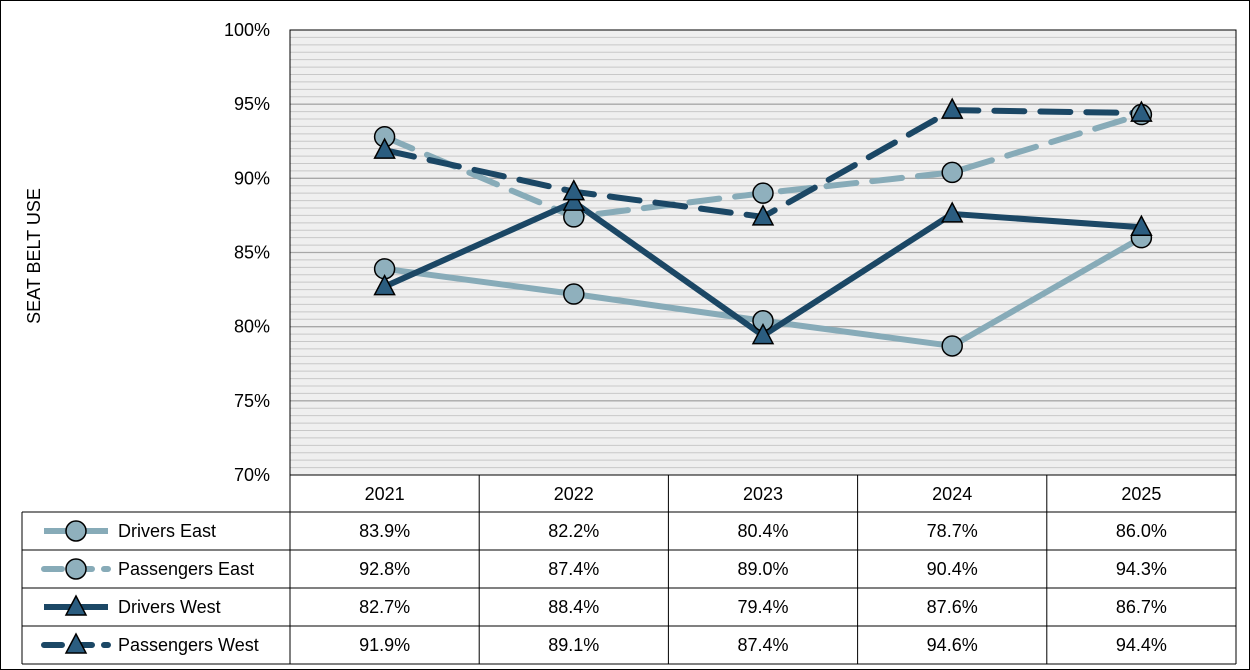 This screenshot has height=670, width=1250. What do you see at coordinates (384, 645) in the screenshot?
I see `data-label: 91.9%` at bounding box center [384, 645].